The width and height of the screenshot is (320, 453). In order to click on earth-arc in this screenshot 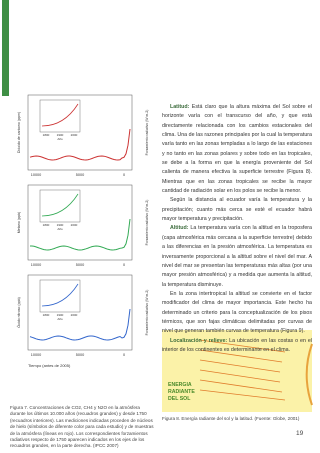, I will do `click(309, 374)`.